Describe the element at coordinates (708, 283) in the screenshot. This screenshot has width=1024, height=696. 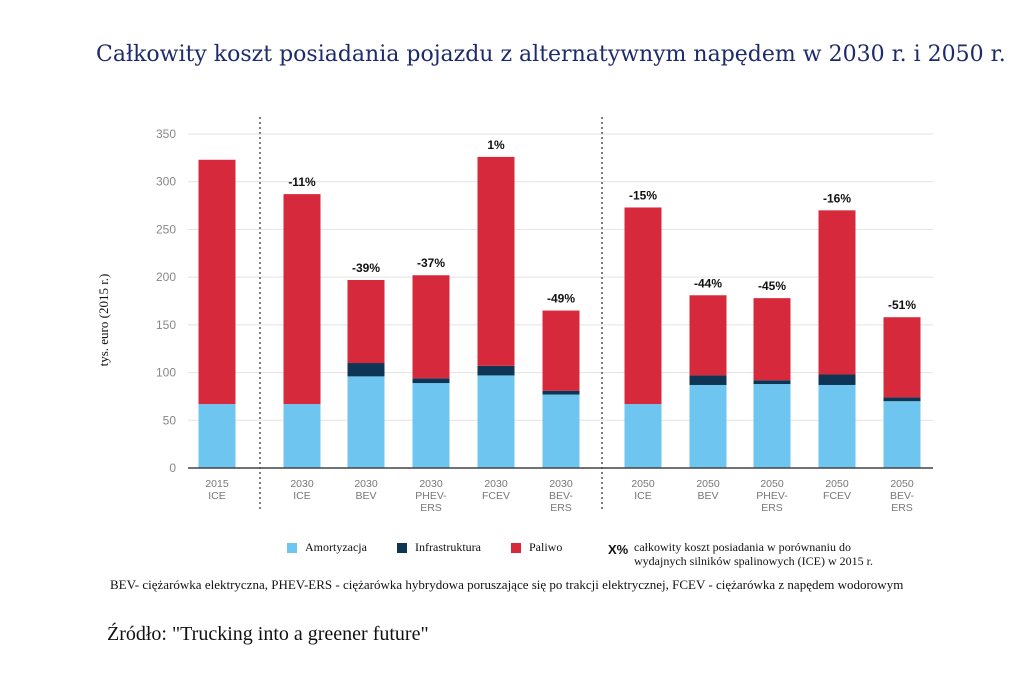
I see `bar-label: -44%` at that location.